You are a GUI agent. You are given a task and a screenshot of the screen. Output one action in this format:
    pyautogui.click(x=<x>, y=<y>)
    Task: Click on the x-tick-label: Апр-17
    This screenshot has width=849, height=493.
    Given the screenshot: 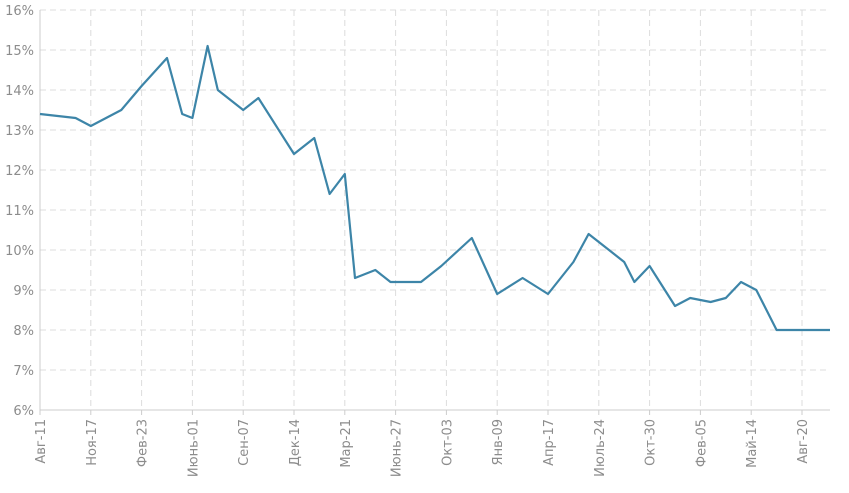 What is the action you would take?
    pyautogui.click(x=549, y=442)
    